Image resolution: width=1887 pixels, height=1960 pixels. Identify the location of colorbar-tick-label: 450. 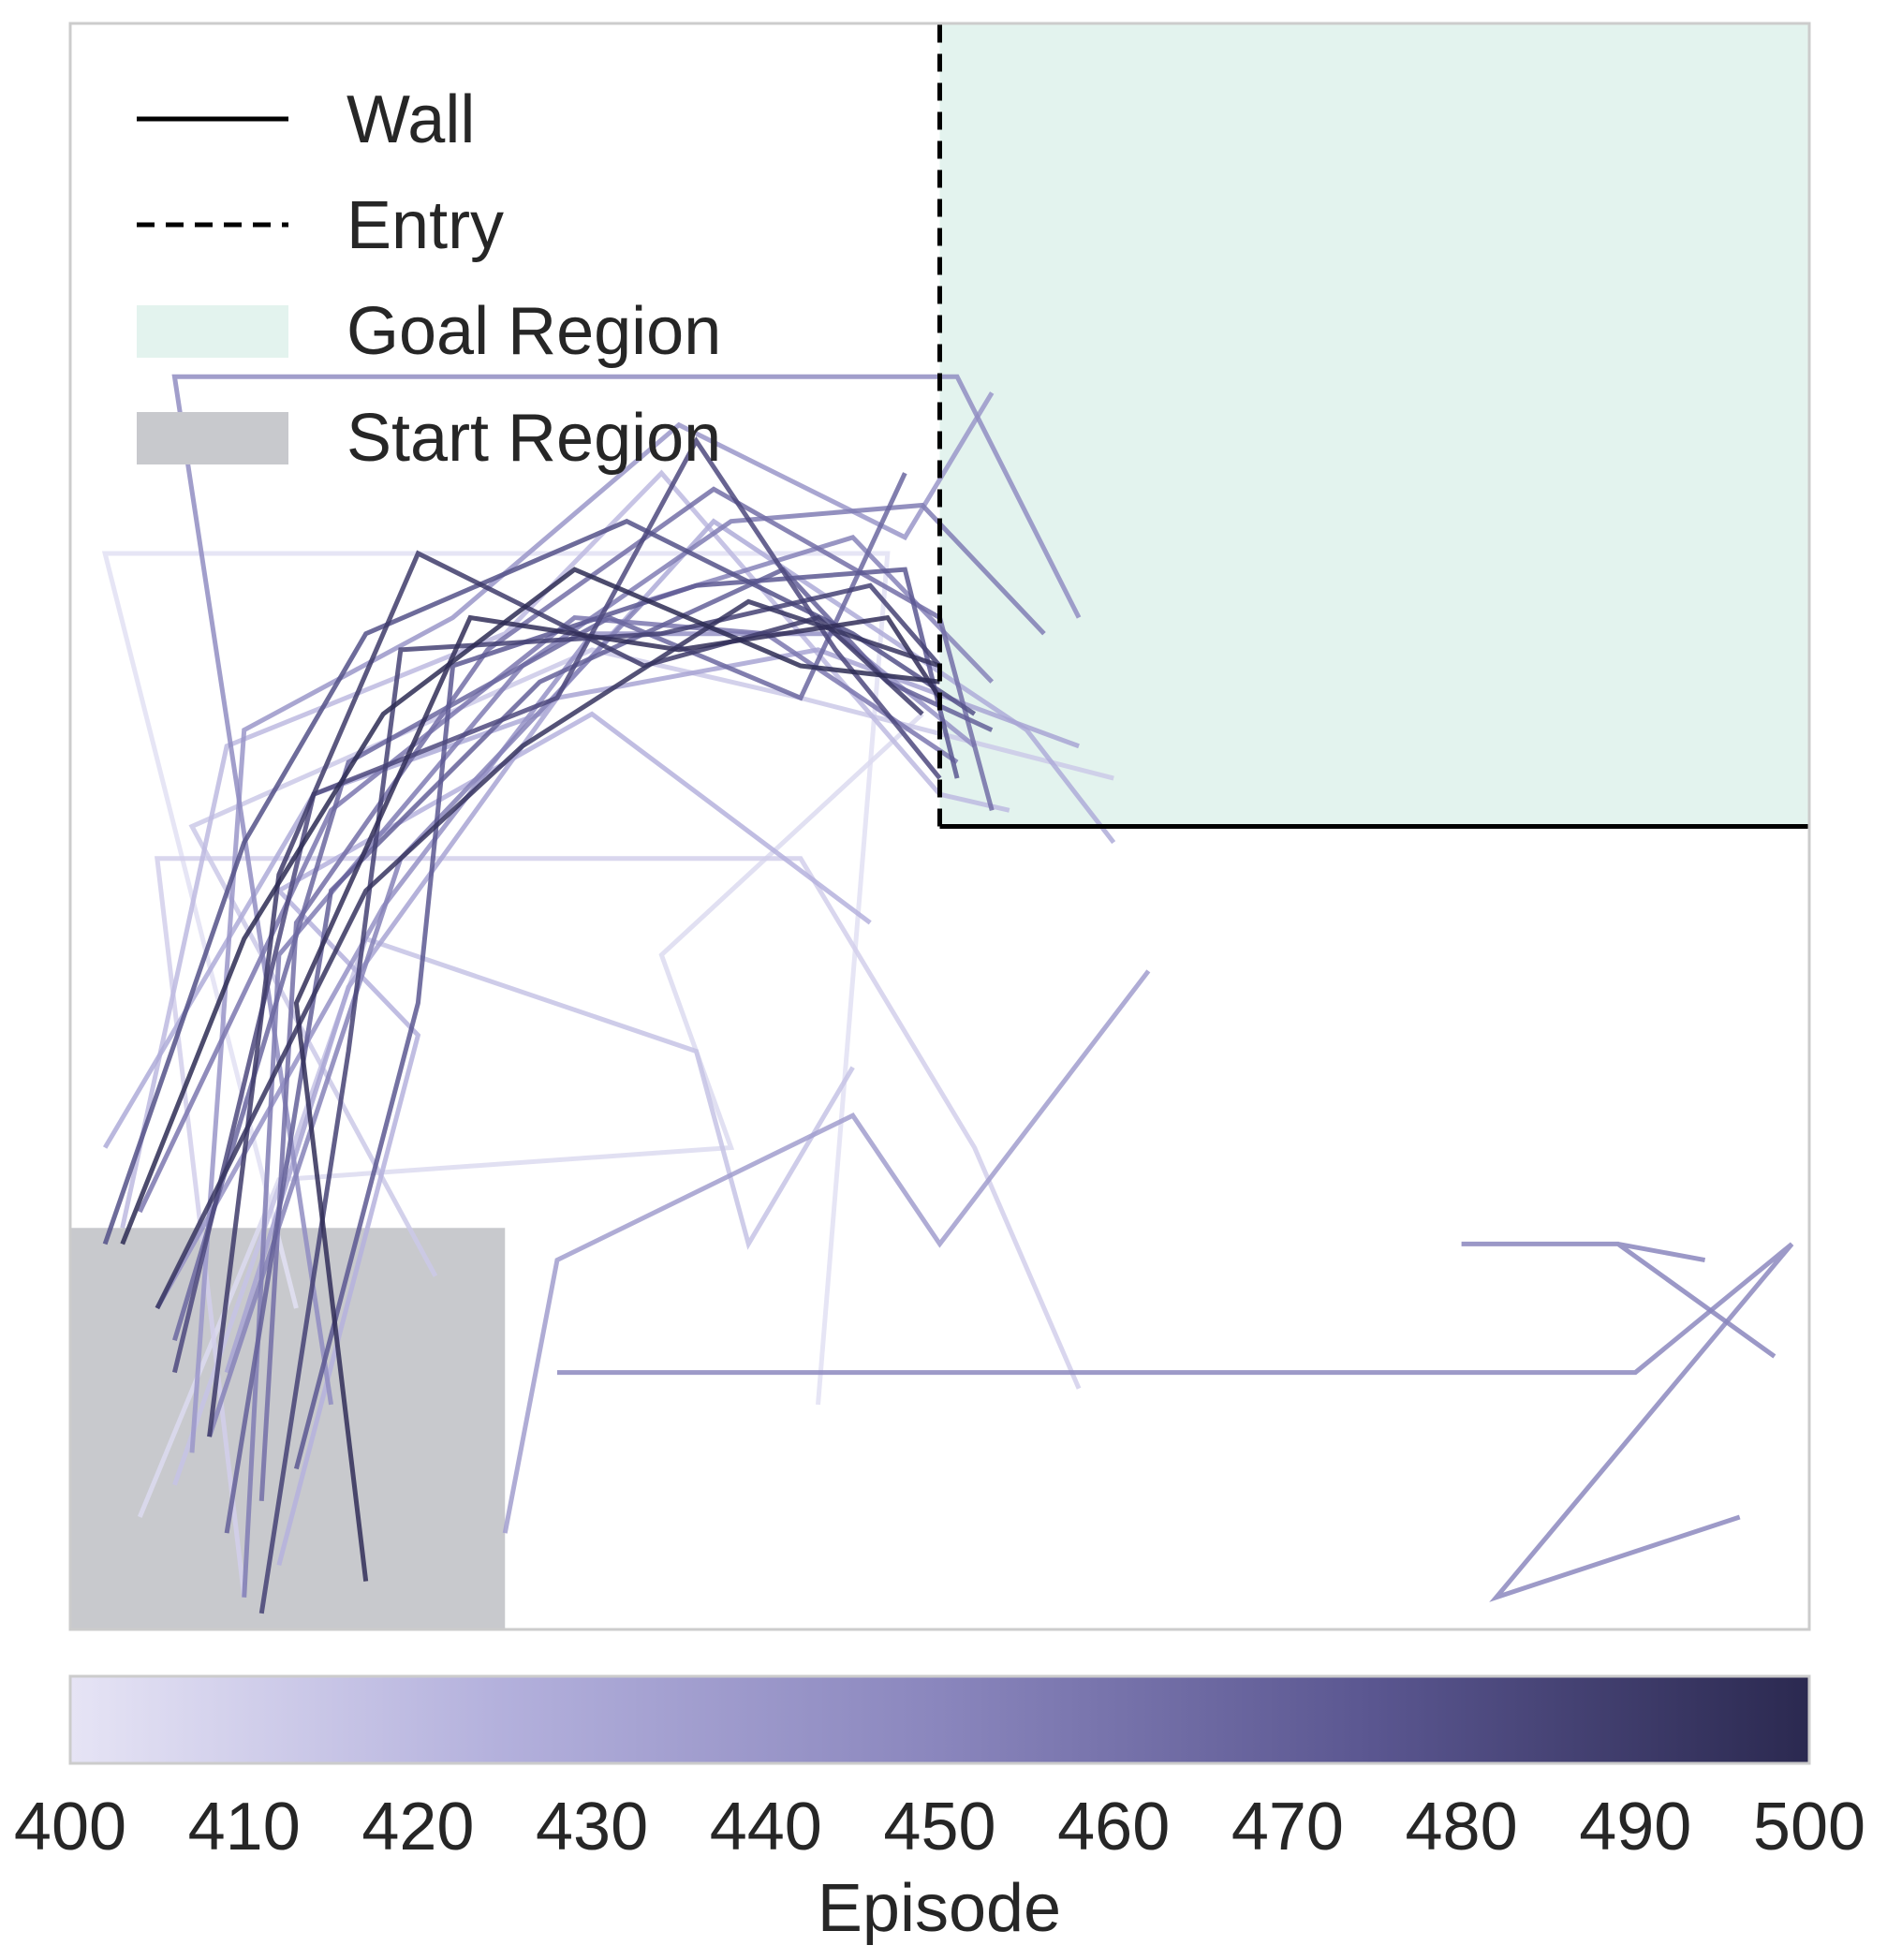
(939, 1827).